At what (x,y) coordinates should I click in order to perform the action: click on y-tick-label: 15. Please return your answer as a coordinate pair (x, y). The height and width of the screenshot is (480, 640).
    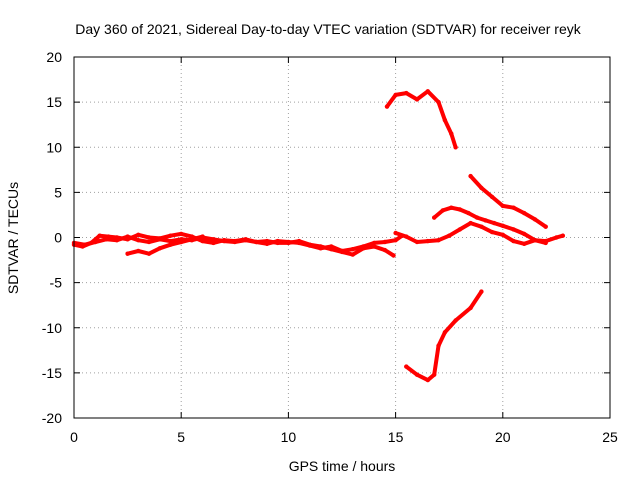
    Looking at the image, I should click on (54, 102).